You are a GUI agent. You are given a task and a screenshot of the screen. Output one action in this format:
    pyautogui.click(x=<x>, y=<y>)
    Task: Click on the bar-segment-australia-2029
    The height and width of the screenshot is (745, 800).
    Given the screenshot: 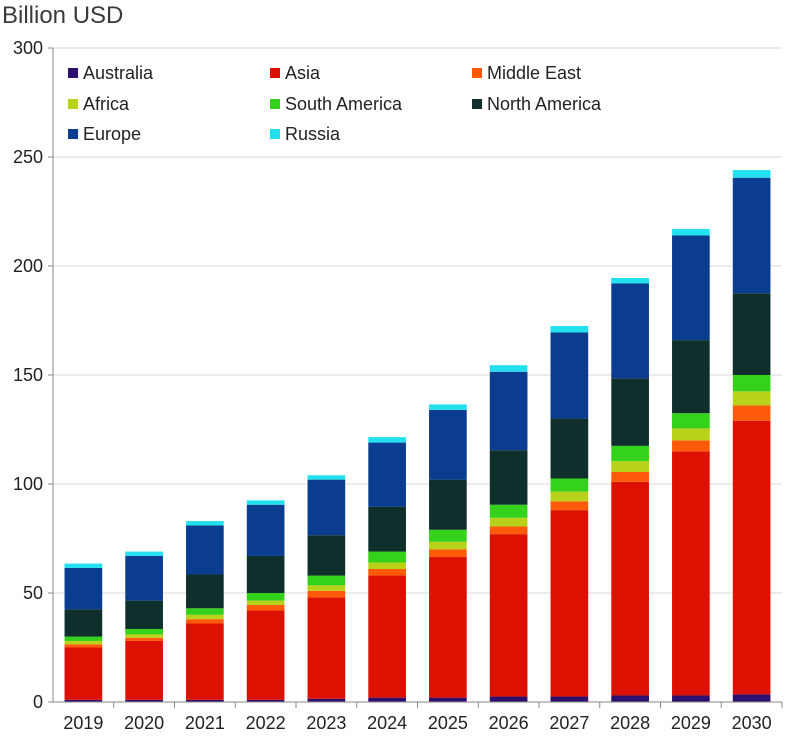 What is the action you would take?
    pyautogui.click(x=691, y=698)
    